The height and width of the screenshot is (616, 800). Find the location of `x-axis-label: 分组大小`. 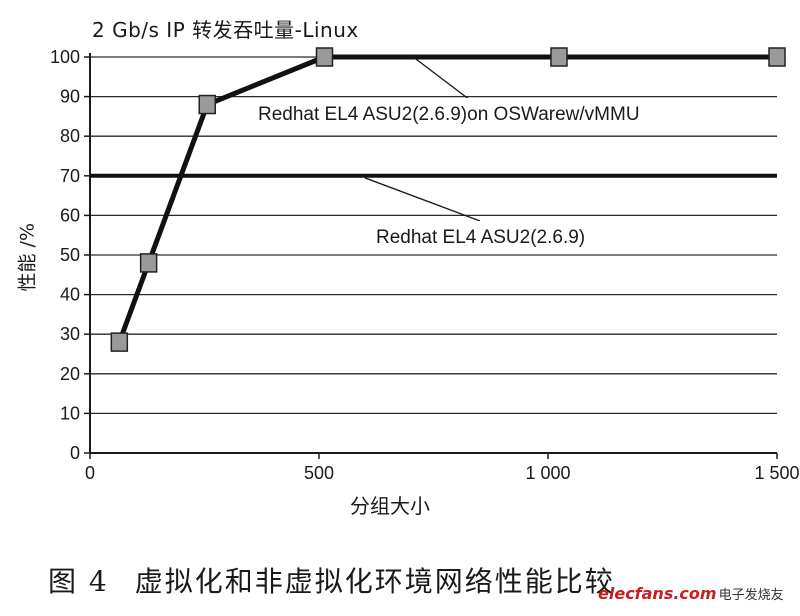

x-axis-label: 分组大小 is located at coordinates (390, 506).